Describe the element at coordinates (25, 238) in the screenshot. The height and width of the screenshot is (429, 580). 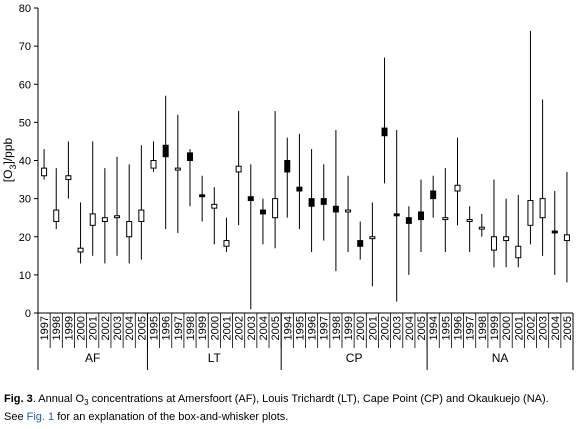
I see `y-tick-label: 20` at that location.